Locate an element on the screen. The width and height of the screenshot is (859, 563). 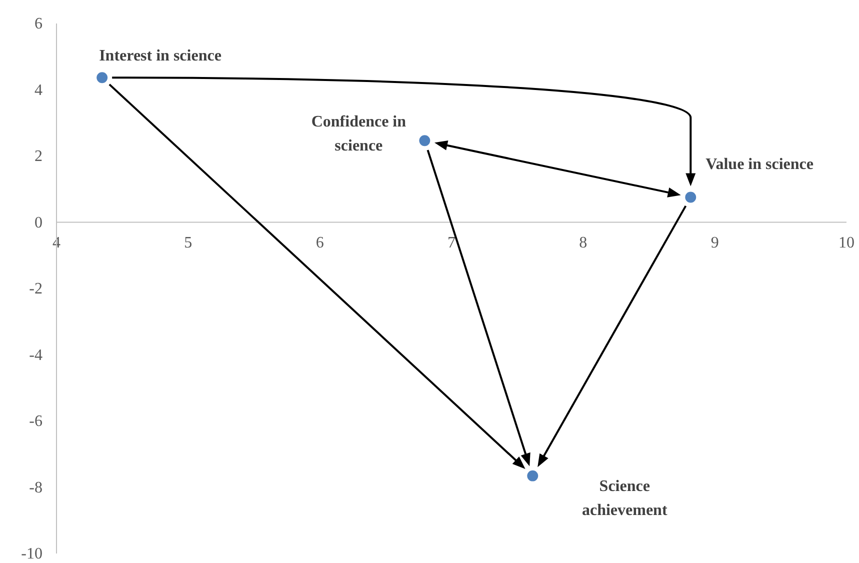
annotation: Confidence in science is located at coordinates (358, 134).